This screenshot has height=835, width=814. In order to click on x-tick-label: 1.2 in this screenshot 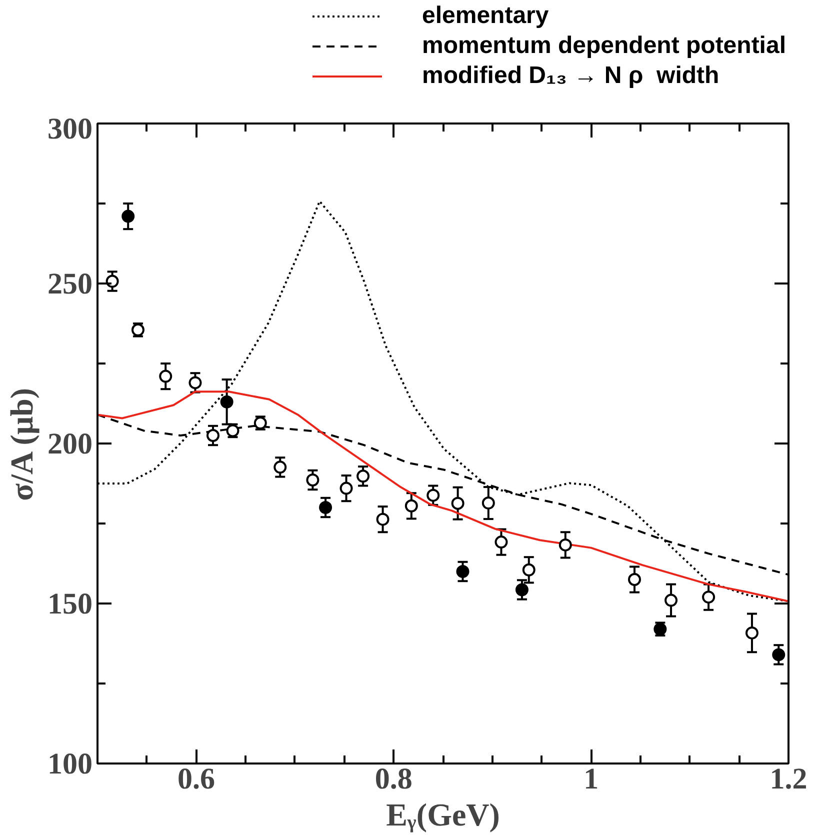, I will do `click(789, 779)`.